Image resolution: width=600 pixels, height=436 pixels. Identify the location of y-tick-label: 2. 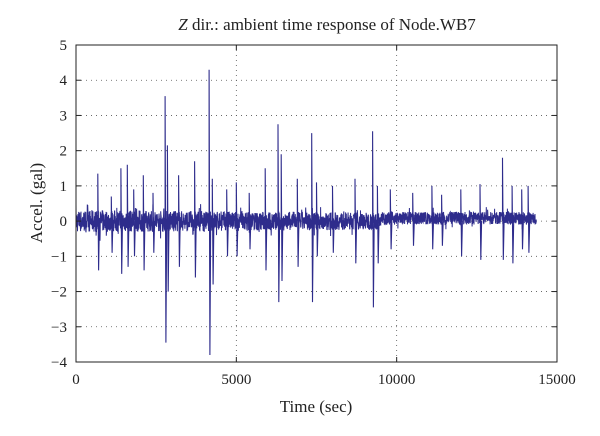
(64, 152).